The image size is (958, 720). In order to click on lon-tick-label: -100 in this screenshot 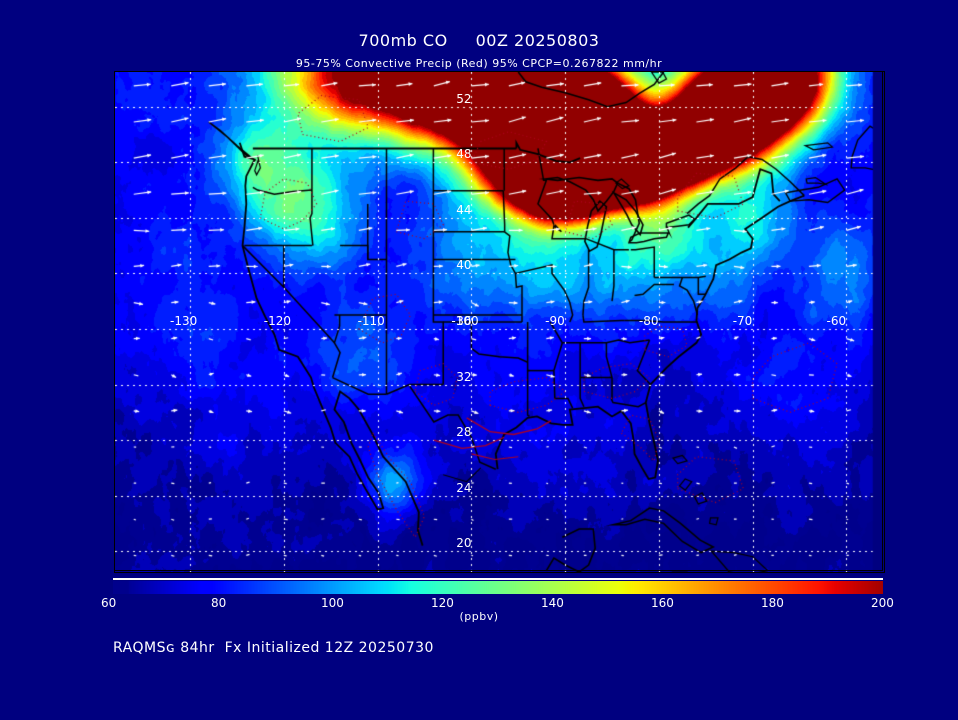, I will do `click(465, 320)`.